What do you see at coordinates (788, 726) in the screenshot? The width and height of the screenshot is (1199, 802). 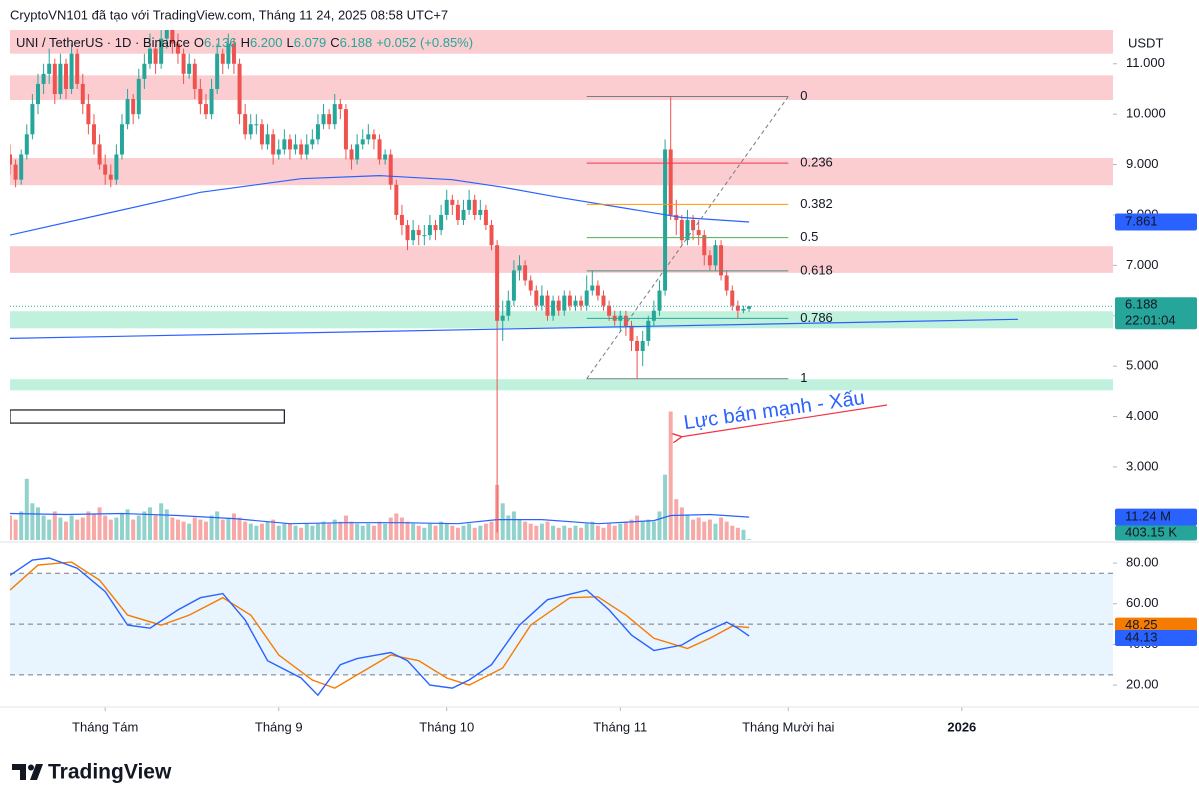 I see `x-tick-label: Tháng Mười hai` at bounding box center [788, 726].